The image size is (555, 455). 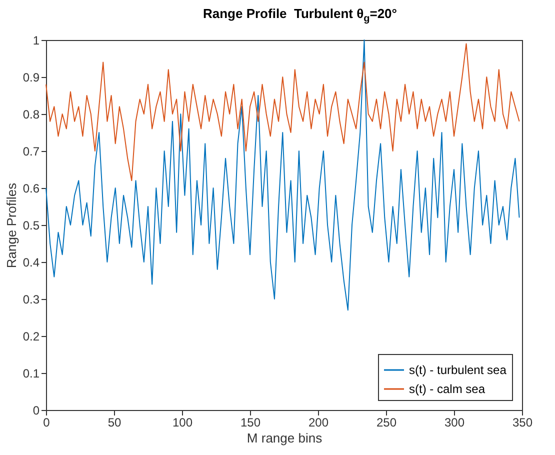 I want to click on y-tick-label: 0.4, so click(x=31, y=263).